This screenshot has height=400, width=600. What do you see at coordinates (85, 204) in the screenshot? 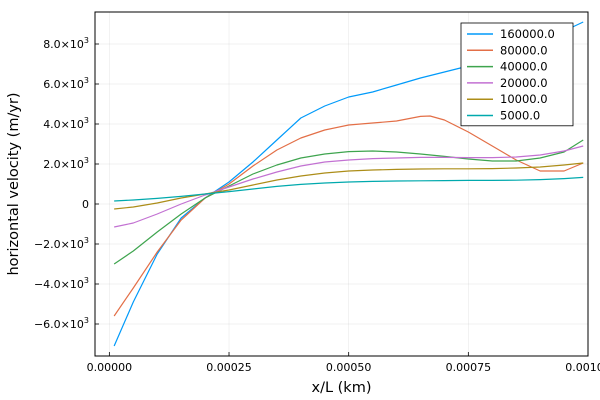
I see `y-tick-label: 0` at bounding box center [85, 204].